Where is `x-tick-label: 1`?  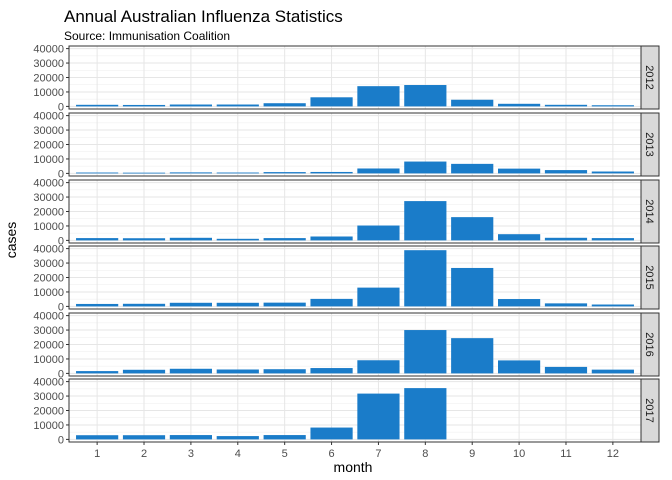
x-tick-label: 1 is located at coordinates (97, 454).